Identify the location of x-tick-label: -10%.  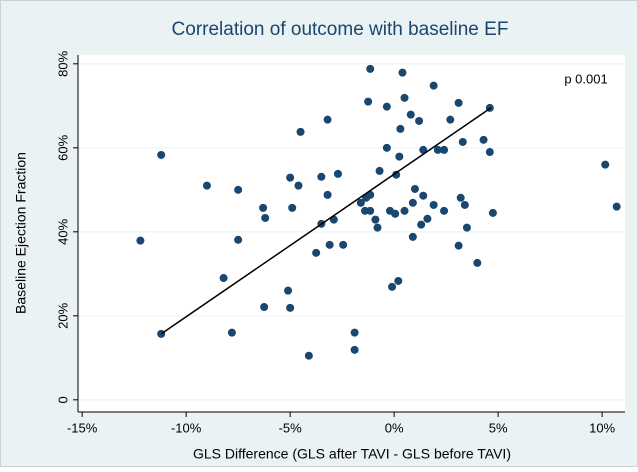
(186, 427).